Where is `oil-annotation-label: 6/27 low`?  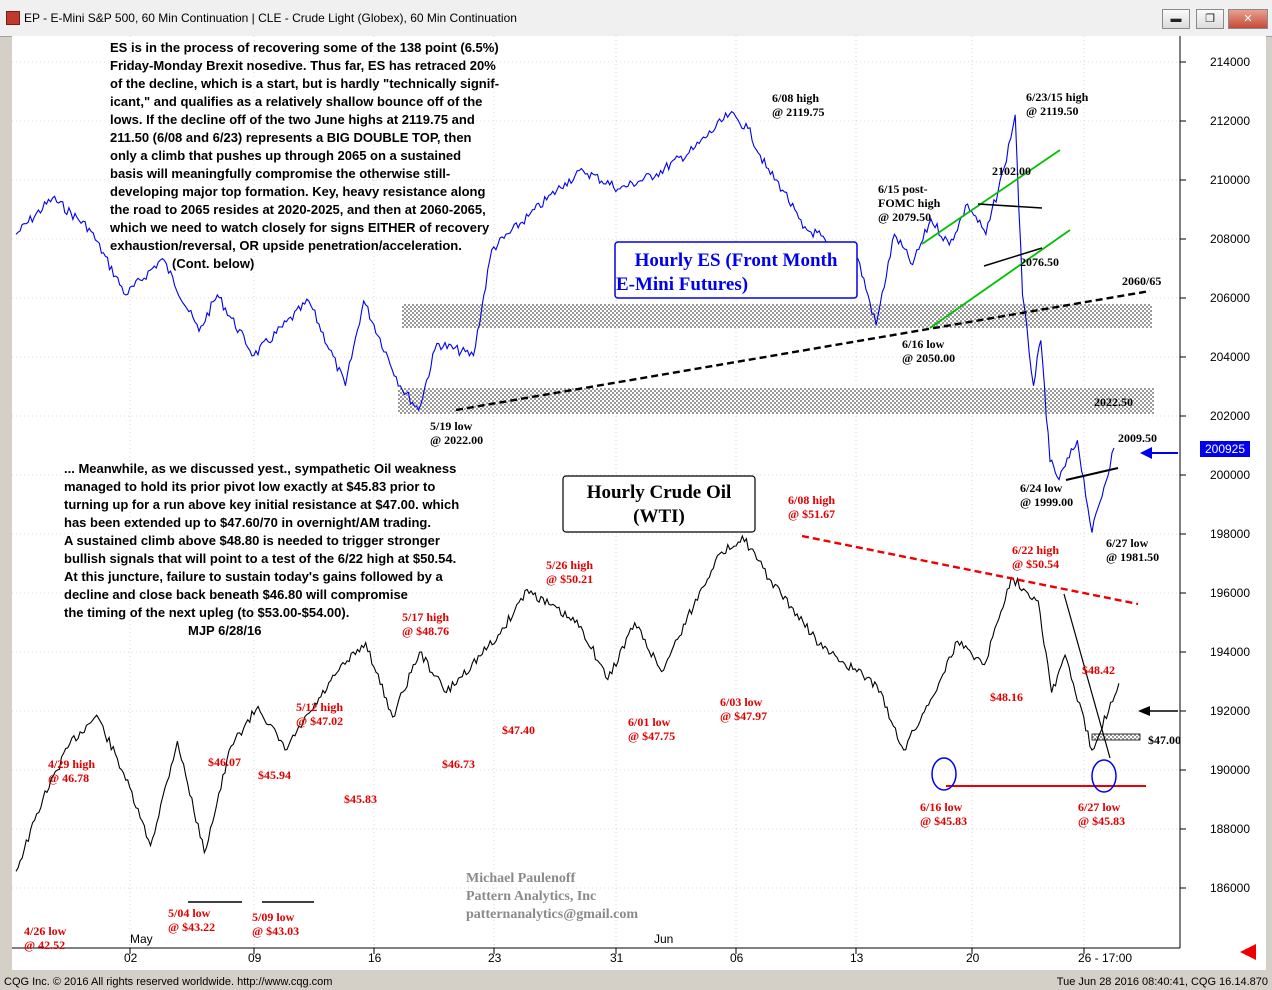 oil-annotation-label: 6/27 low is located at coordinates (1099, 807).